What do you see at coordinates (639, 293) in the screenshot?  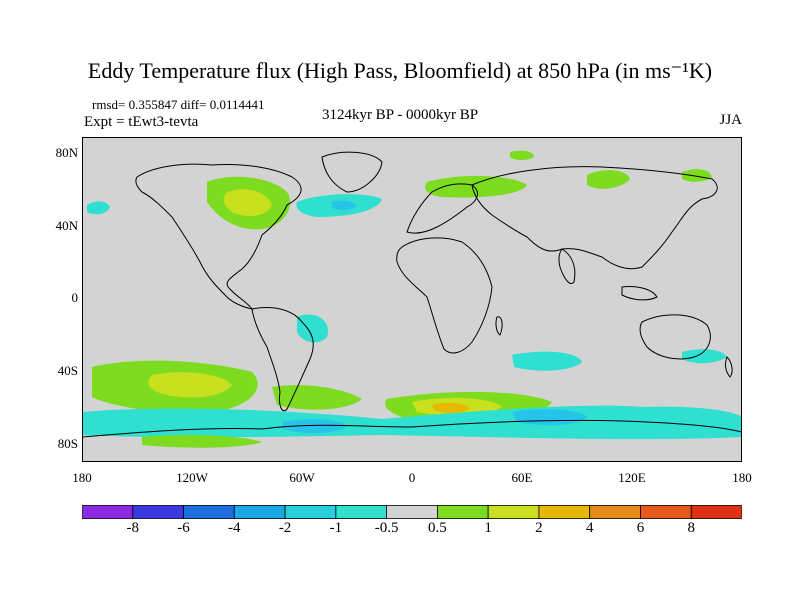 I see `coast-indonesia` at bounding box center [639, 293].